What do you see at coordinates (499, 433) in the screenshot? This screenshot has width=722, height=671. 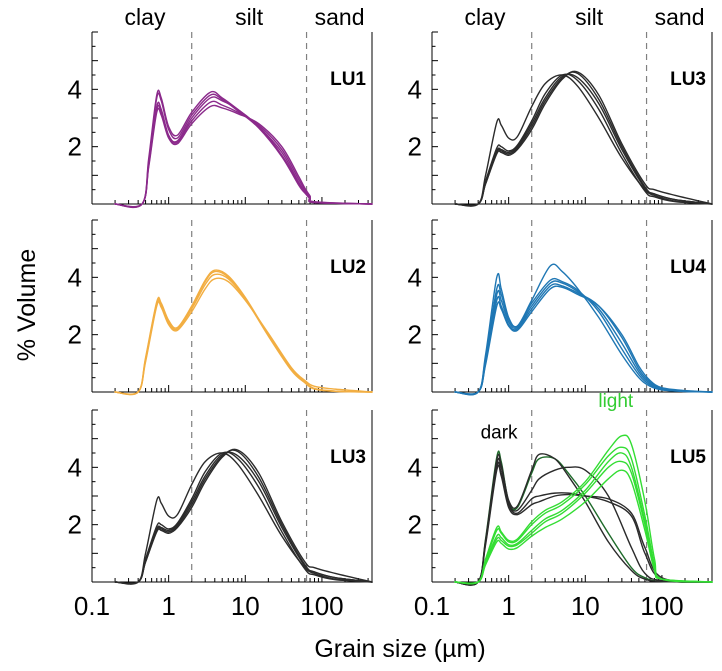 I see `annotation-dark: dark` at bounding box center [499, 433].